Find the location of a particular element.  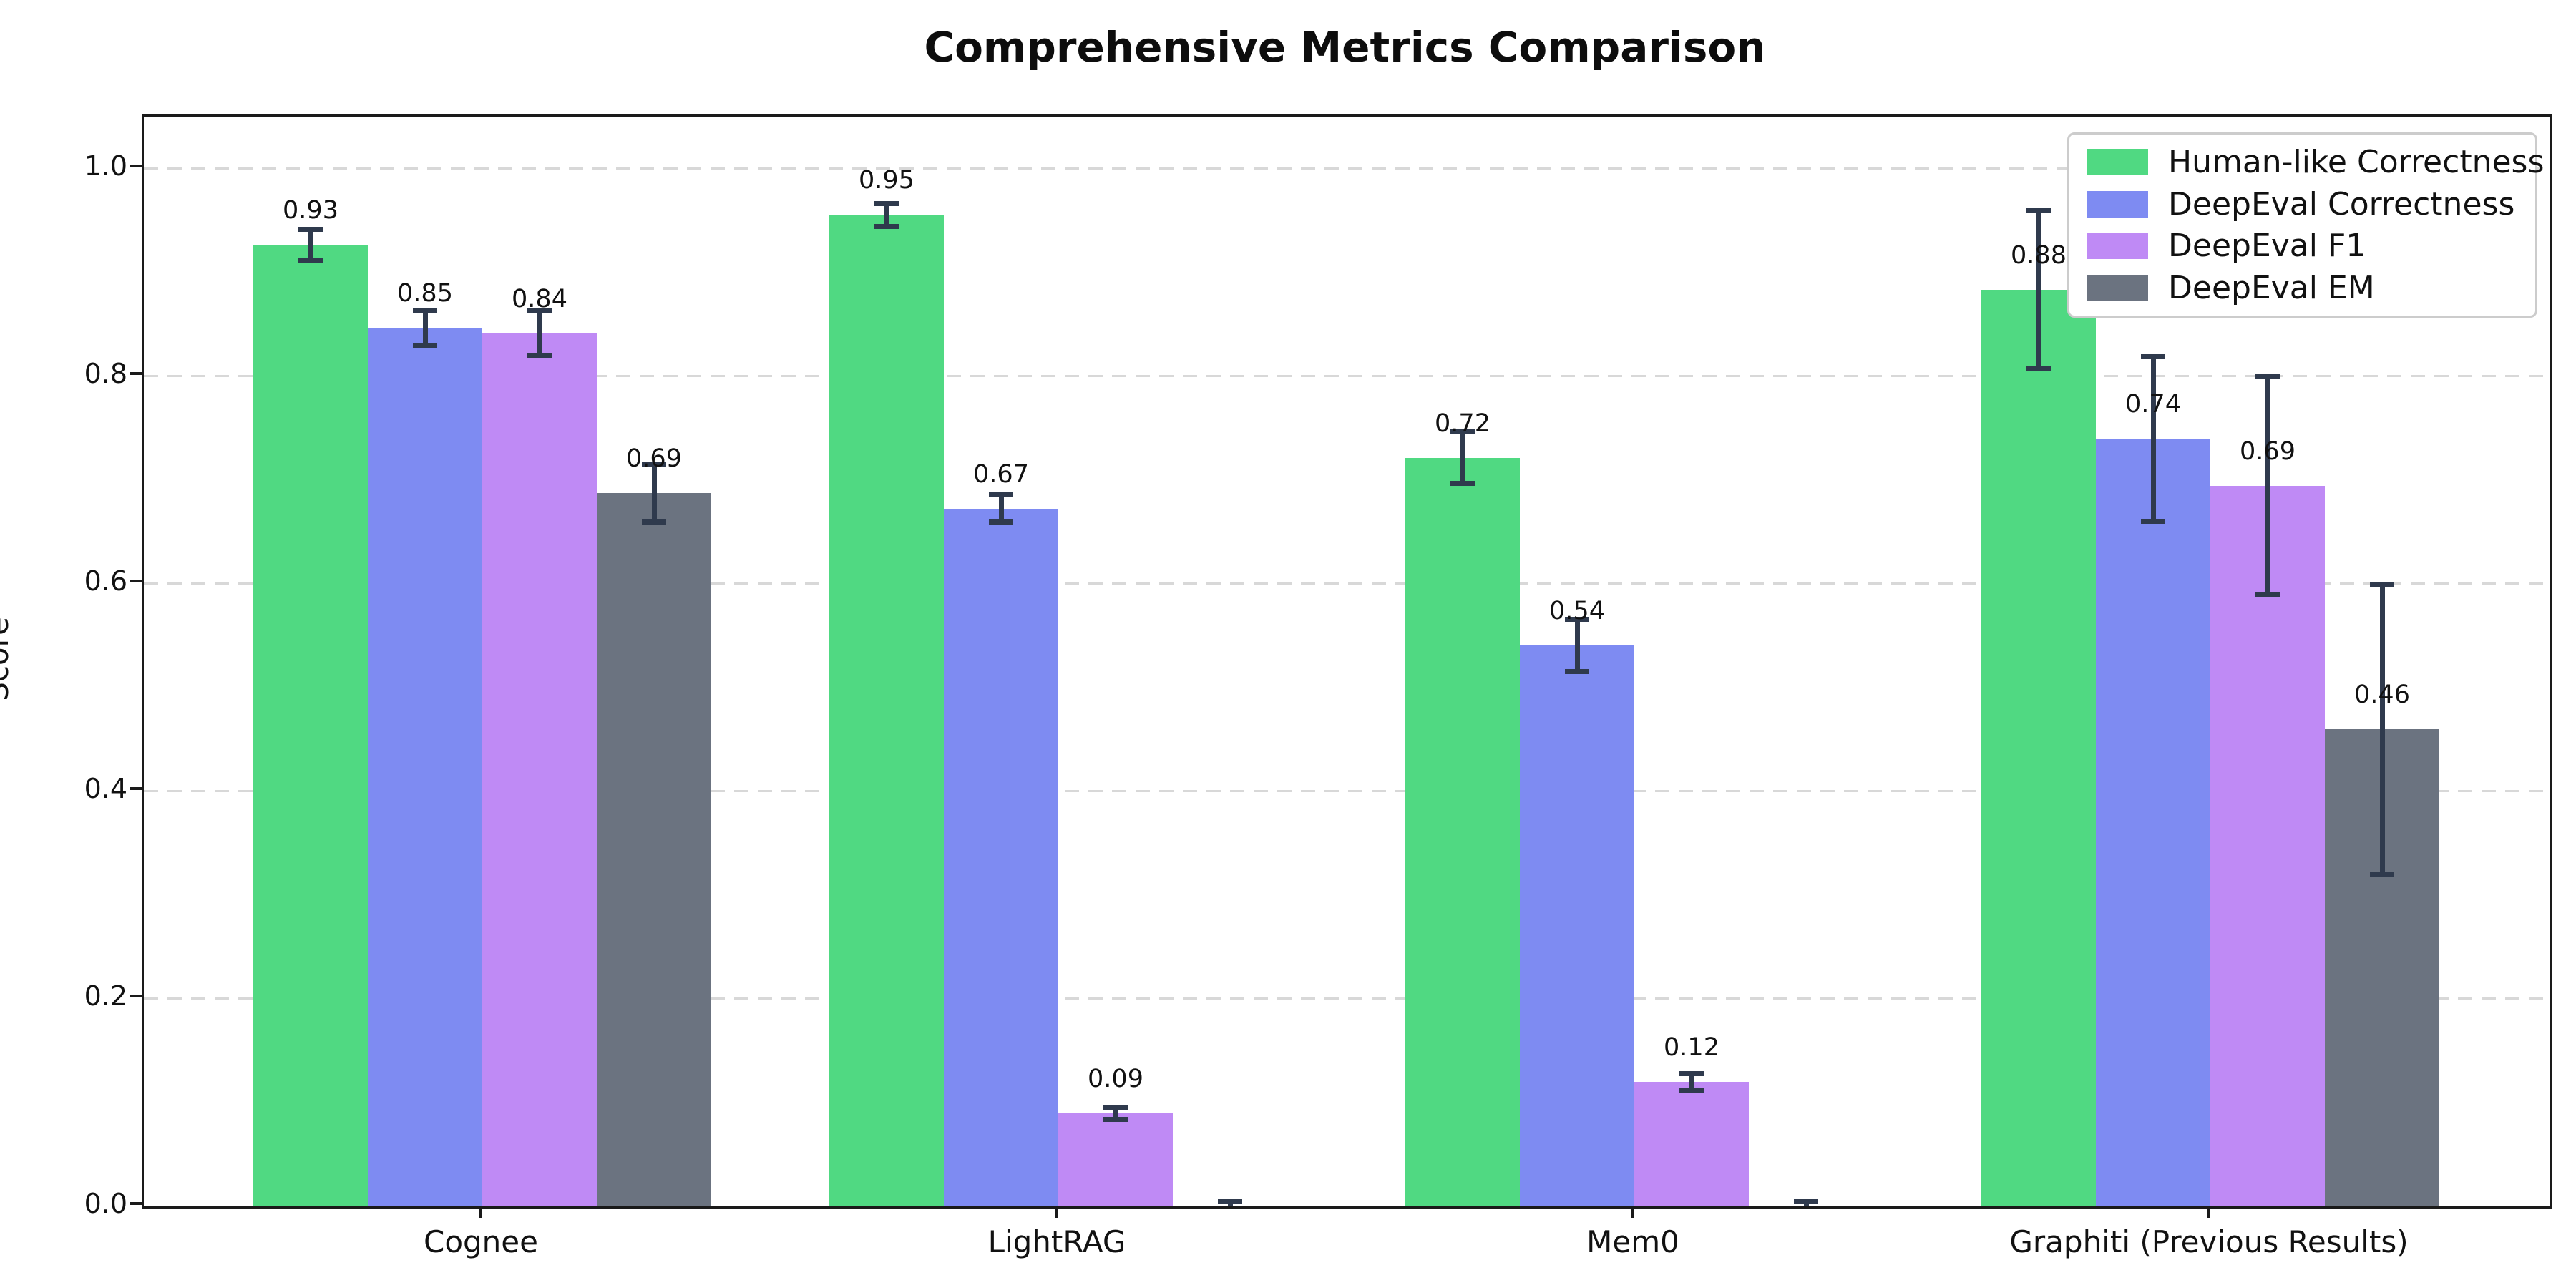

legend-item: DeepEval EM is located at coordinates (2311, 288).